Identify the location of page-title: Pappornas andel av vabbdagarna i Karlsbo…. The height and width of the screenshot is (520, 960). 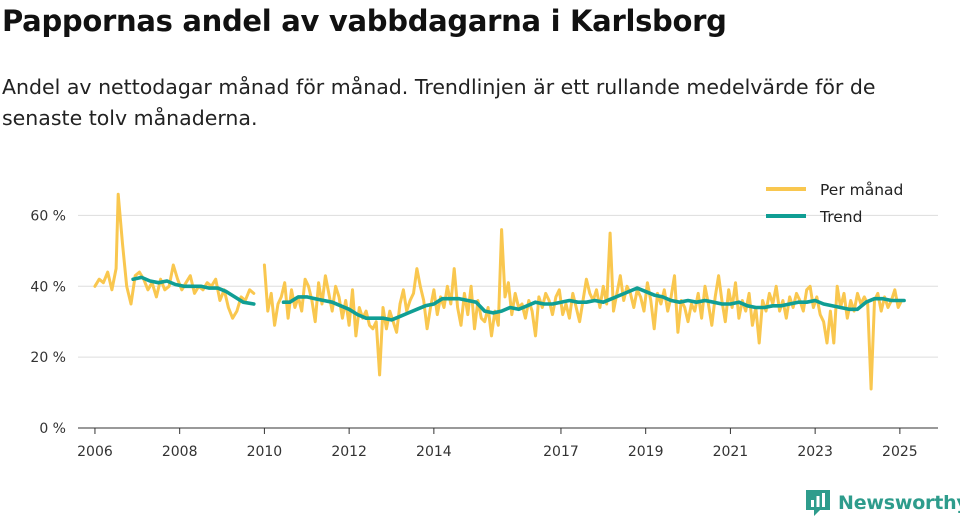
(364, 21).